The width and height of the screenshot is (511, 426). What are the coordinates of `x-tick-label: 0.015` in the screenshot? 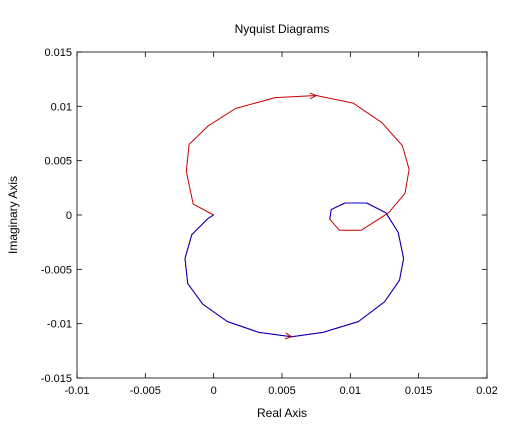 It's located at (419, 391).